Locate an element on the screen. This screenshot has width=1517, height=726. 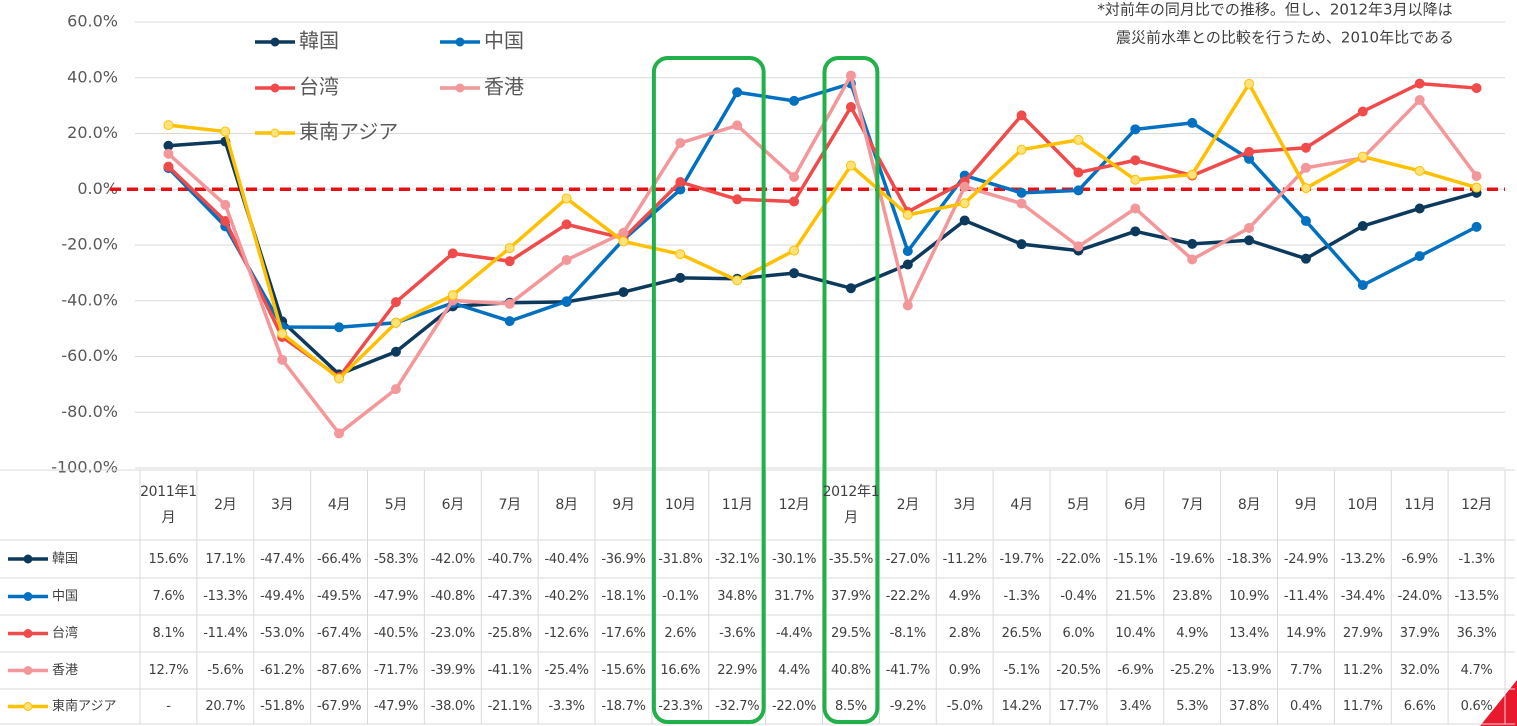
table-value: -23.3% is located at coordinates (680, 706).